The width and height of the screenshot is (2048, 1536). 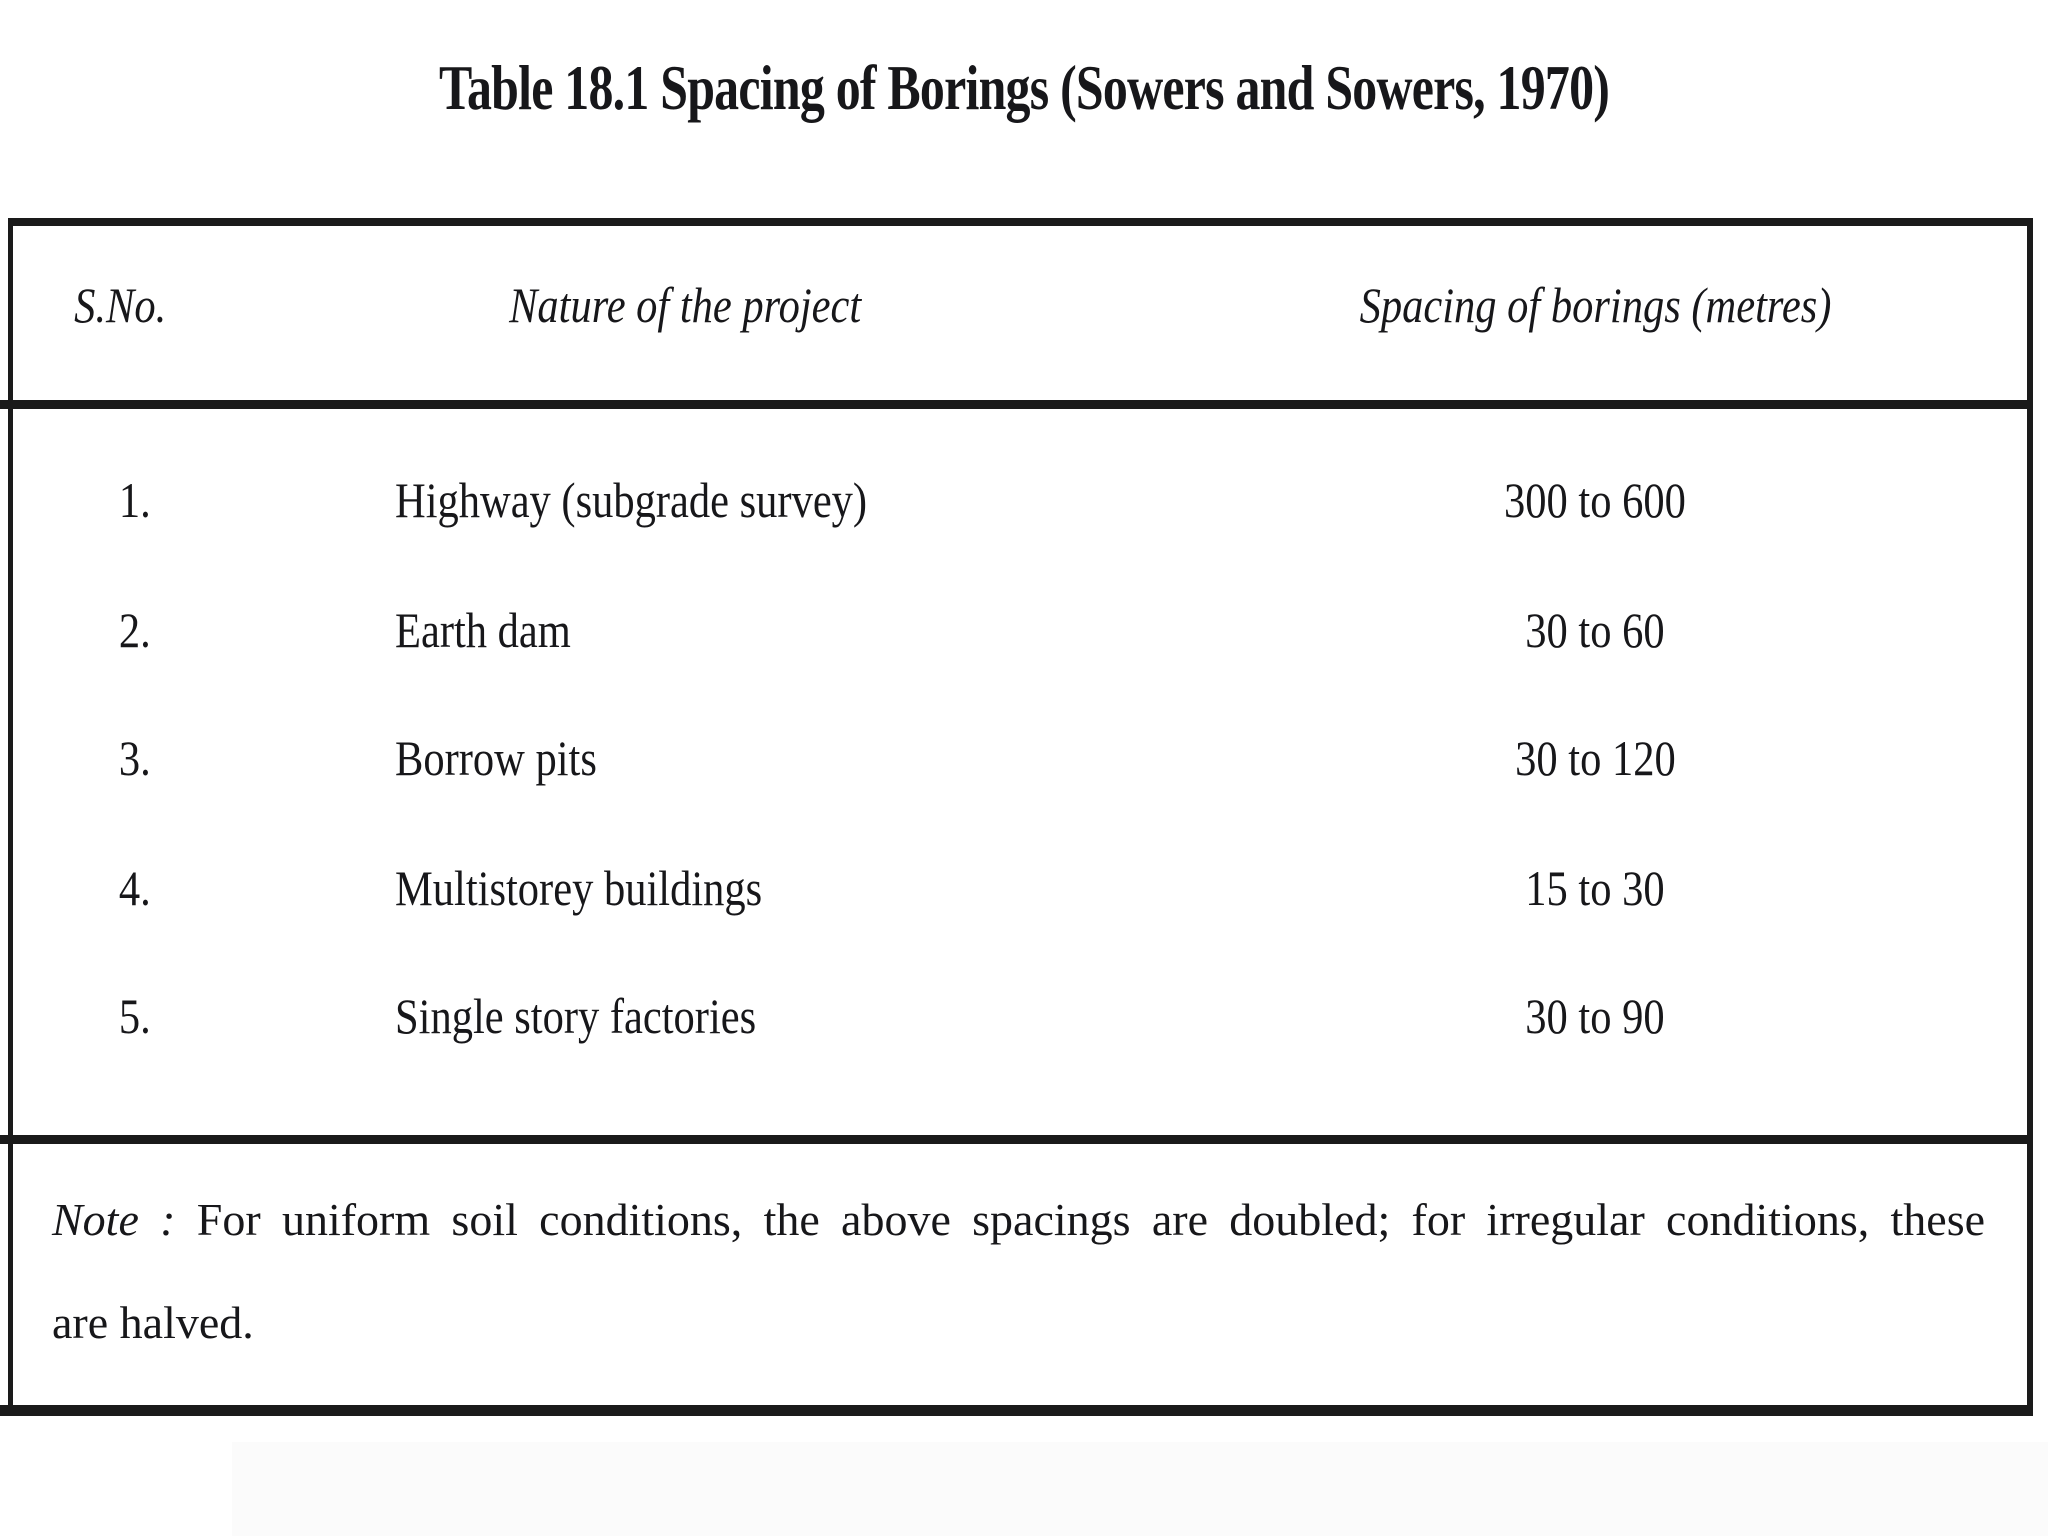 What do you see at coordinates (576, 1016) in the screenshot?
I see `cell-project-text: Single story factories` at bounding box center [576, 1016].